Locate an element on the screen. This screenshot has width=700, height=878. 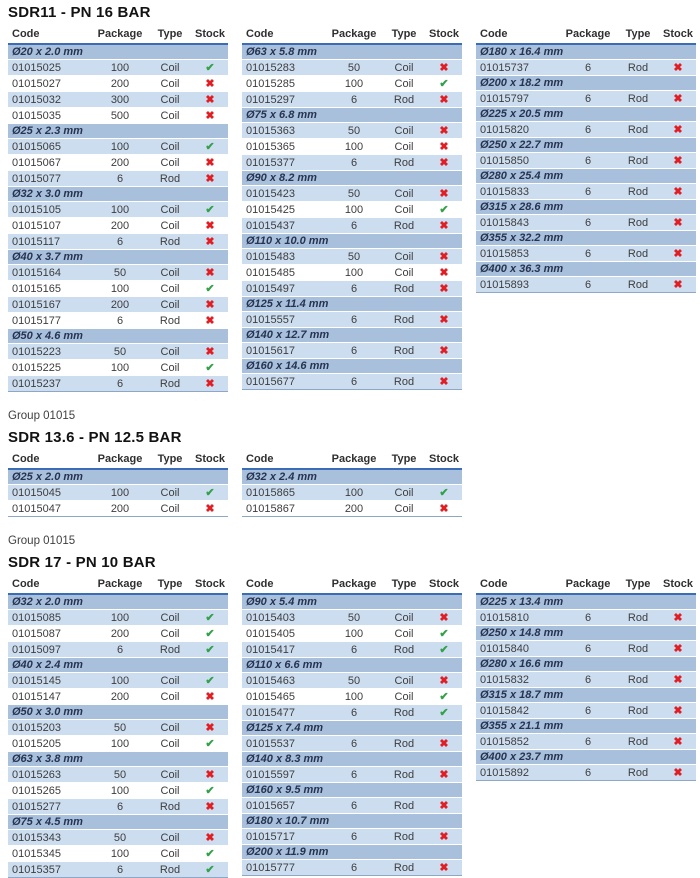
product-row: 01015085 100 Coil ✔ is located at coordinates (118, 617).